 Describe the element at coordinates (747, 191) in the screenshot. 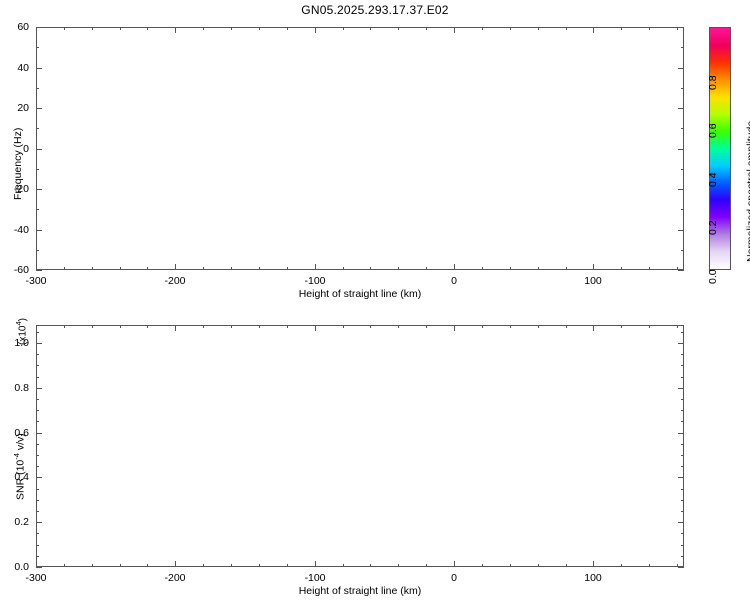

I see `colorbar-title: Normalized spectral amplitude` at that location.